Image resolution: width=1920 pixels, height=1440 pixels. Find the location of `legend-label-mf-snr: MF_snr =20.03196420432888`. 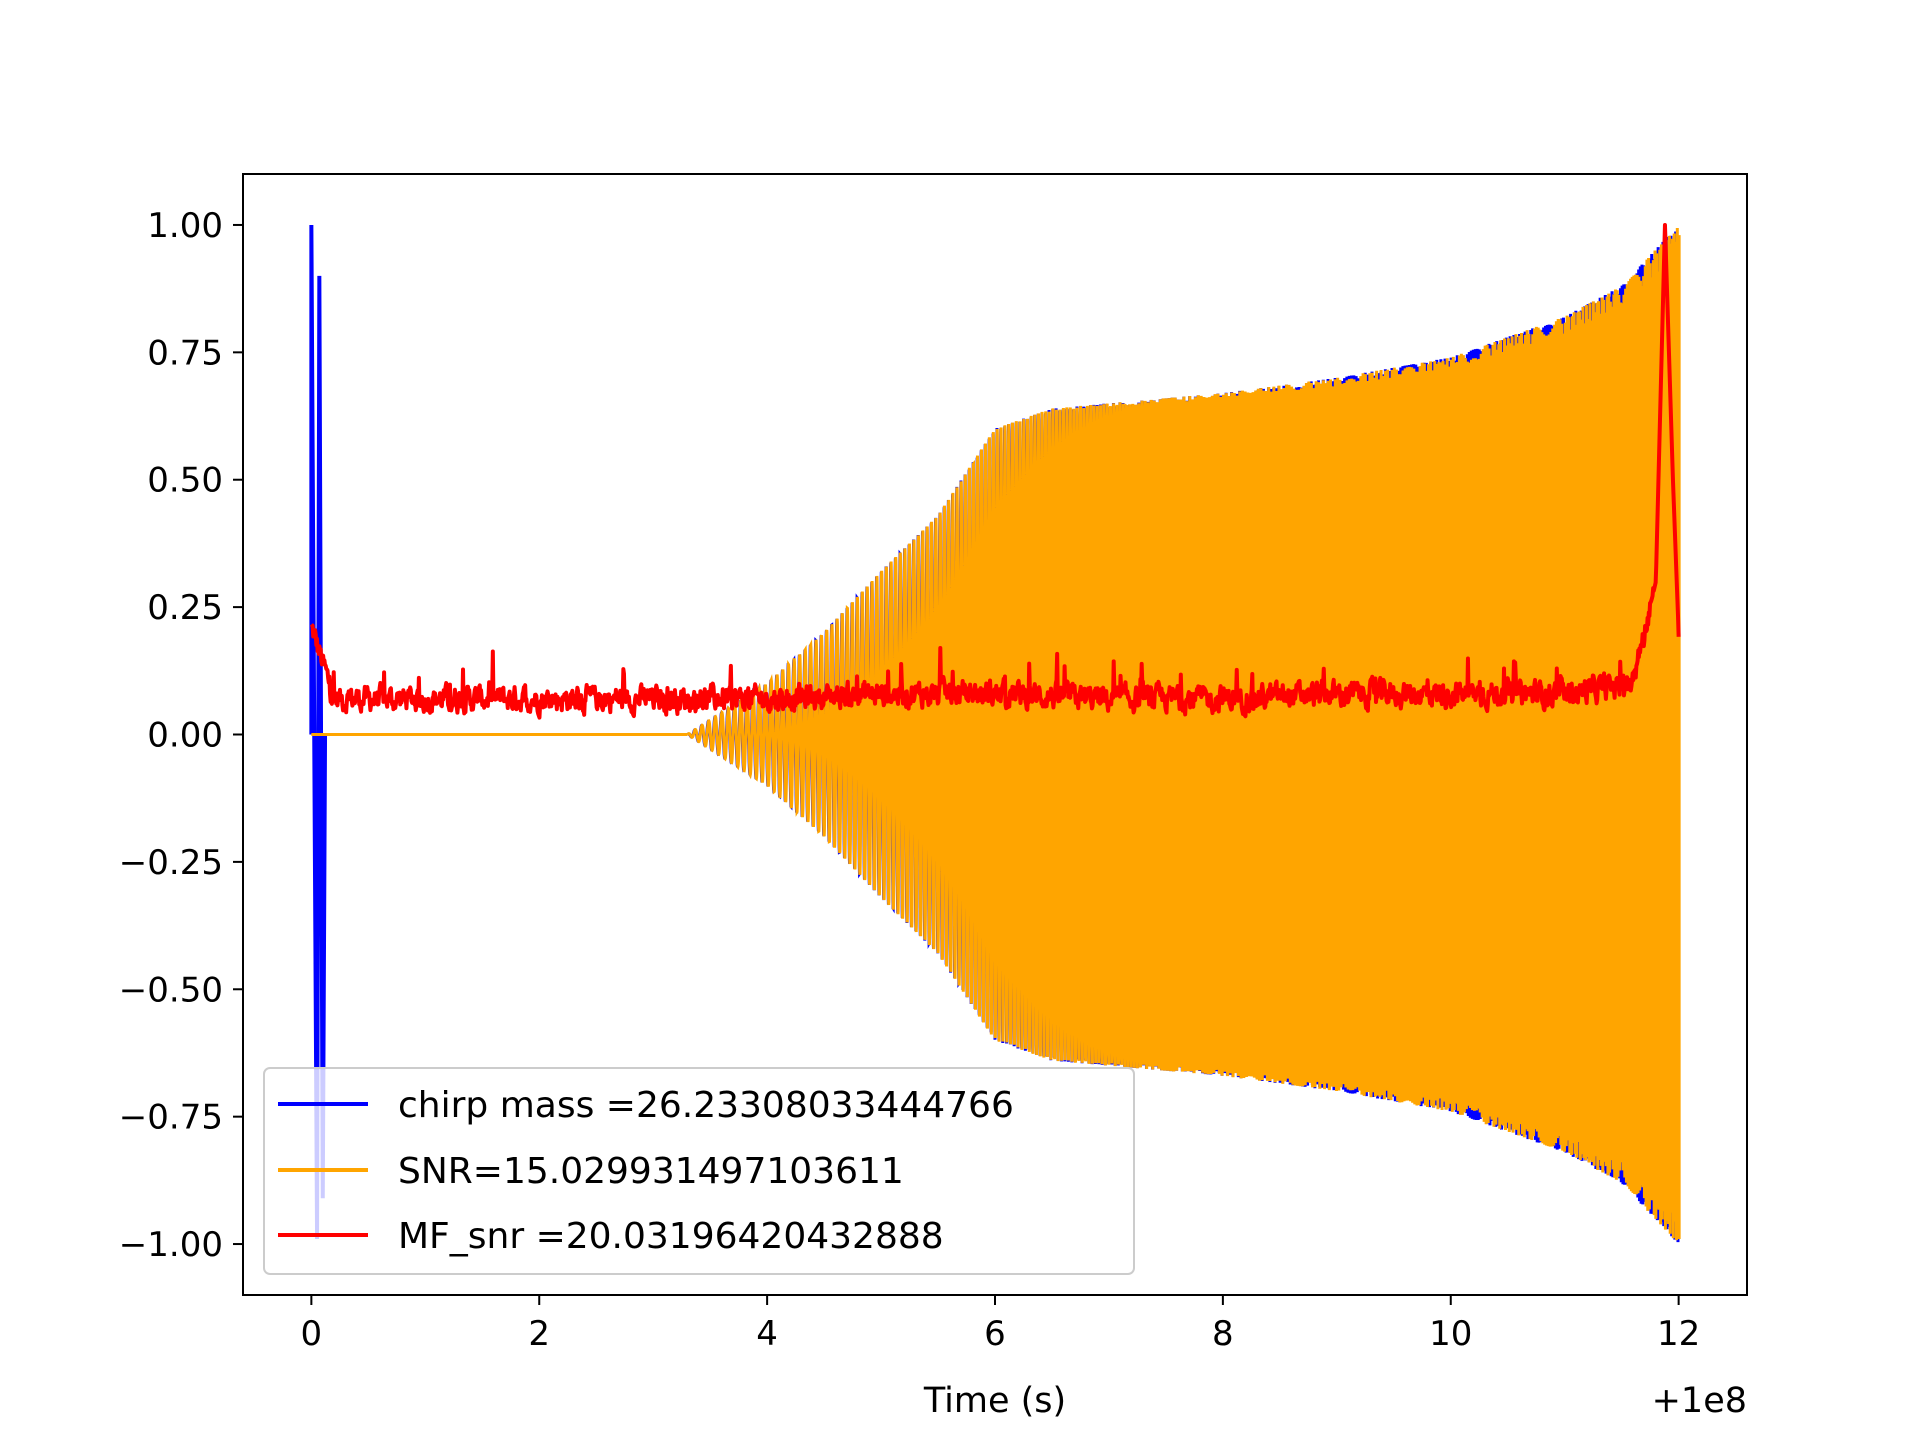

legend-label-mf-snr: MF_snr =20.03196420432888 is located at coordinates (671, 1236).